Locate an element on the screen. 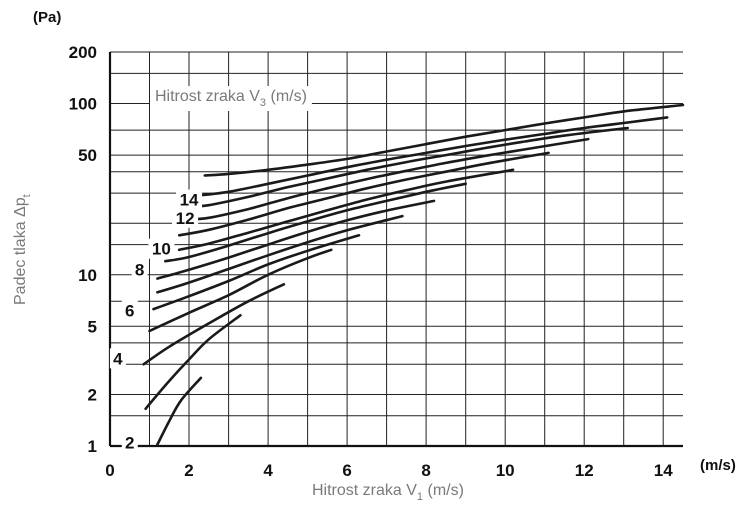 This screenshot has width=746, height=505. x-axis-title-unit: (m/s) is located at coordinates (443, 490).